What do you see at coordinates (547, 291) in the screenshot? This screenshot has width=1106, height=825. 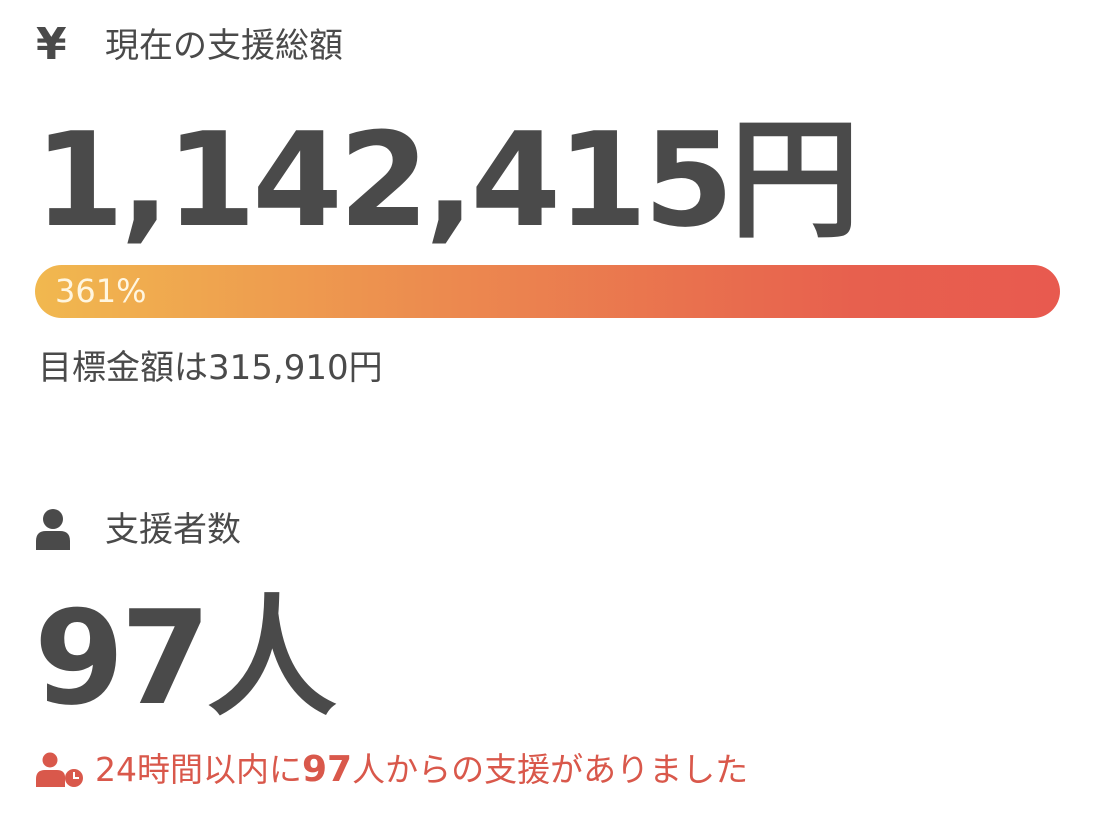 I see `progress-bar: 361%` at bounding box center [547, 291].